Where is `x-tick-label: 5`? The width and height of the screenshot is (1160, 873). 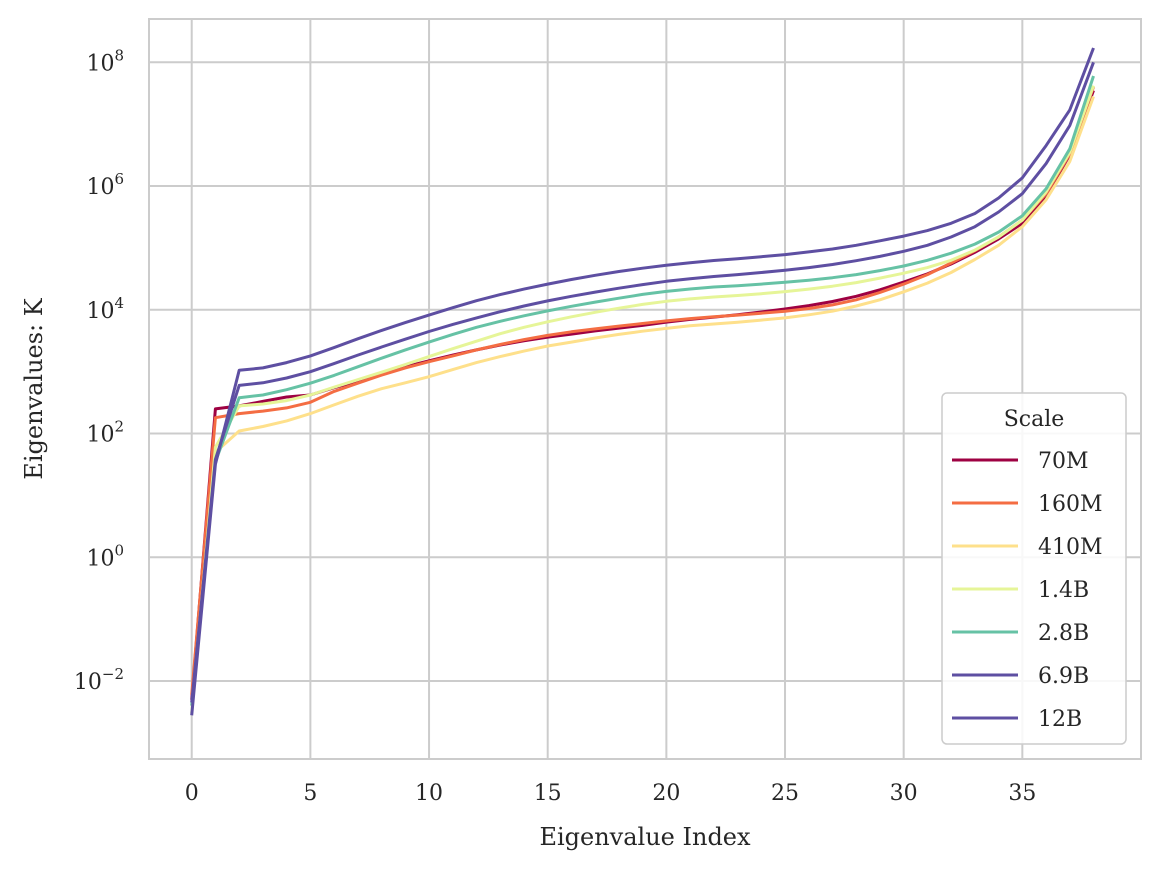
x-tick-label: 5 is located at coordinates (310, 793).